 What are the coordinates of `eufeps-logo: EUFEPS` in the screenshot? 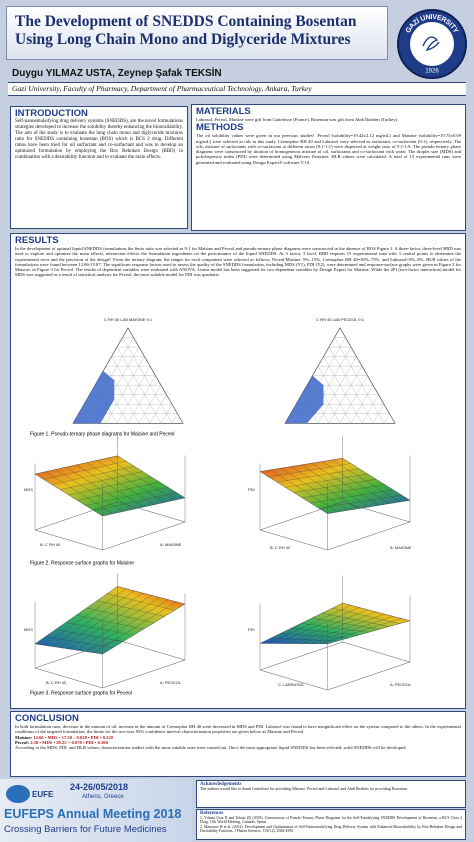 It's located at (30, 794).